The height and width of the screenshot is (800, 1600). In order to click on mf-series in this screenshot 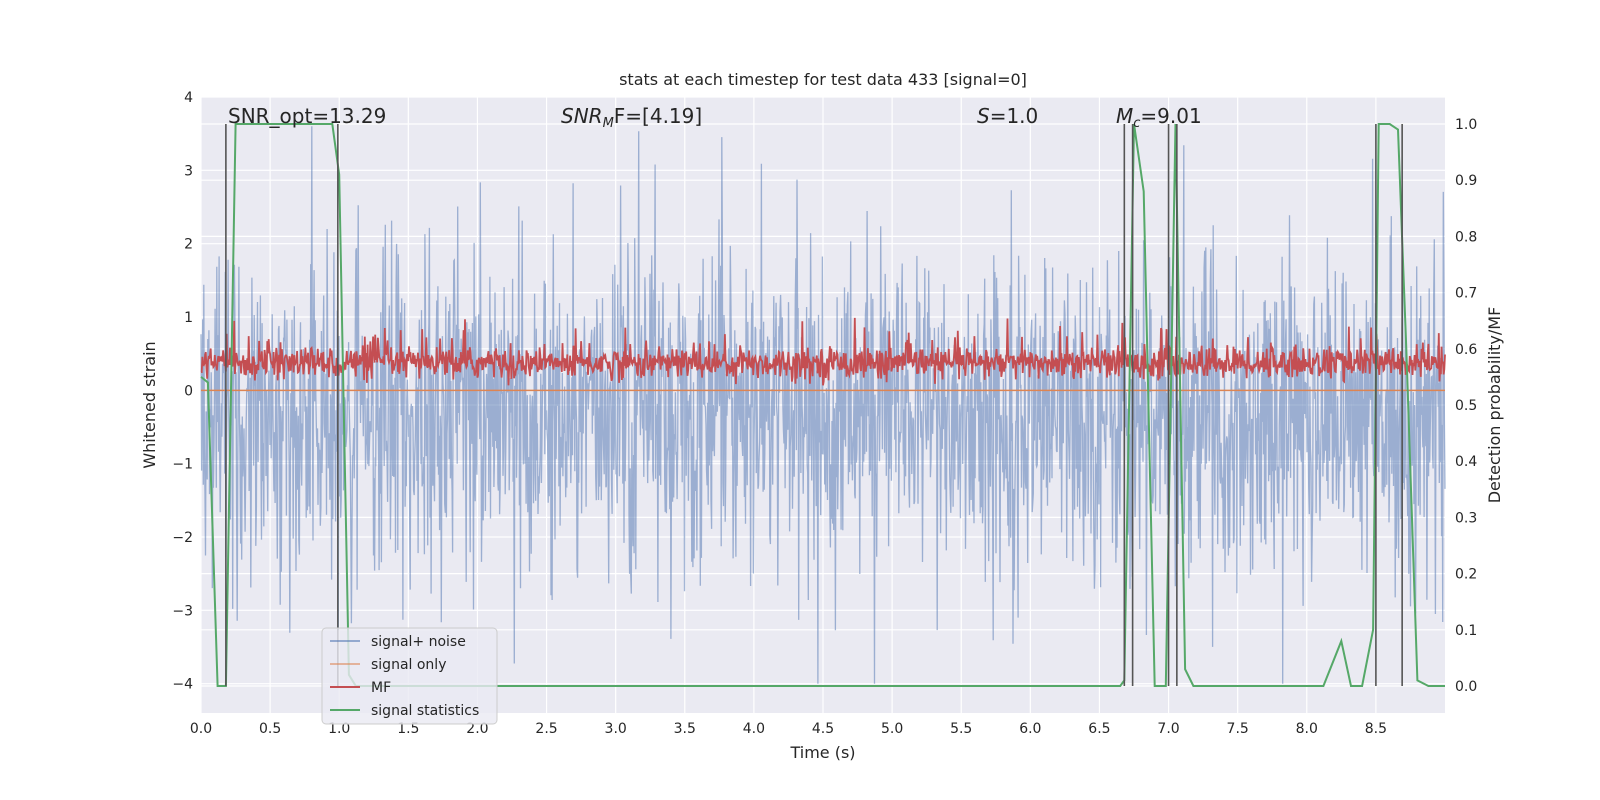, I will do `click(823, 351)`.